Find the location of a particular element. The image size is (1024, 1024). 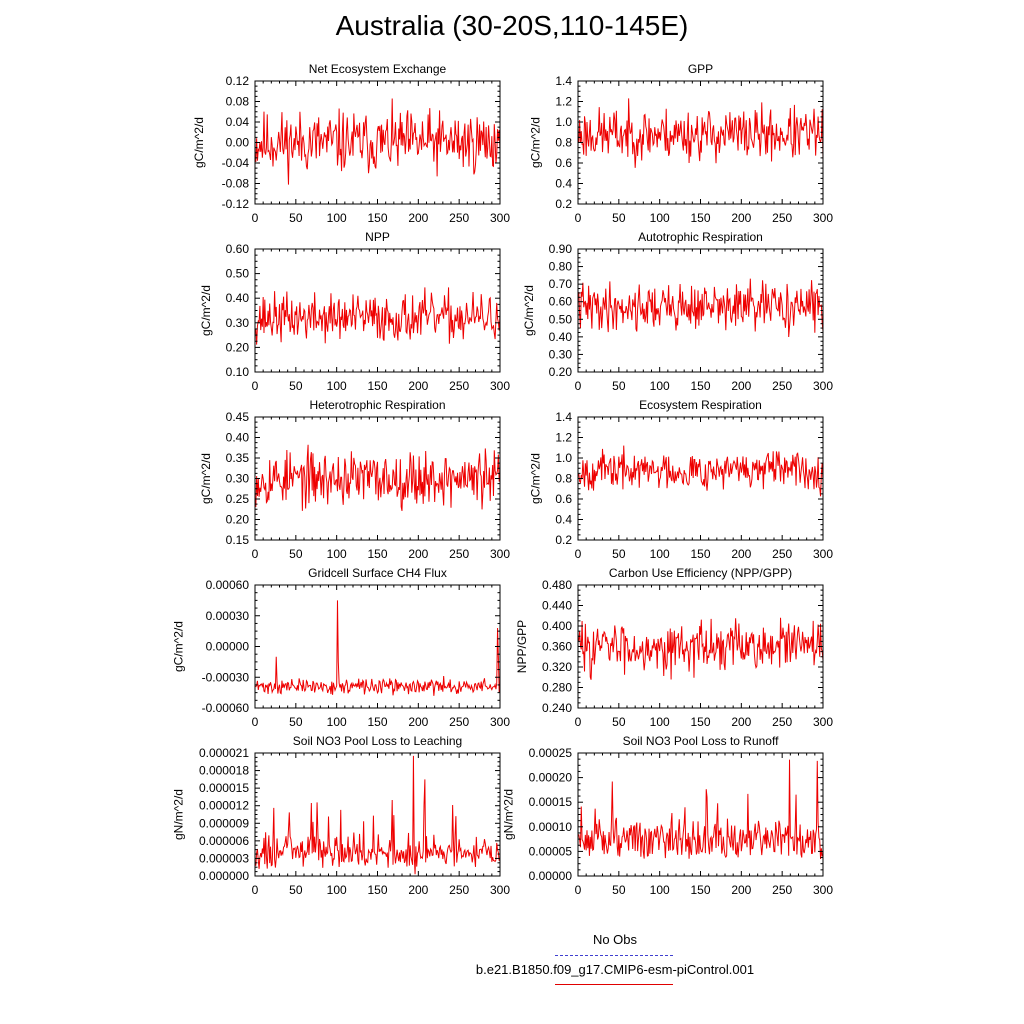

y-tick-label: 0.000021 is located at coordinates (224, 753).